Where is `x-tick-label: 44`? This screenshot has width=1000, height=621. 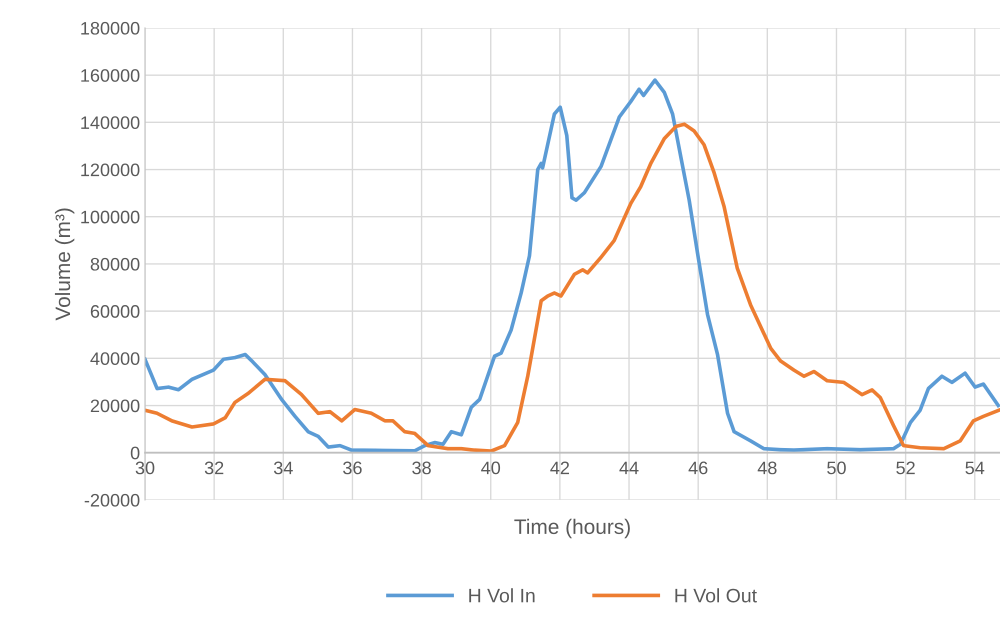 x-tick-label: 44 is located at coordinates (629, 468).